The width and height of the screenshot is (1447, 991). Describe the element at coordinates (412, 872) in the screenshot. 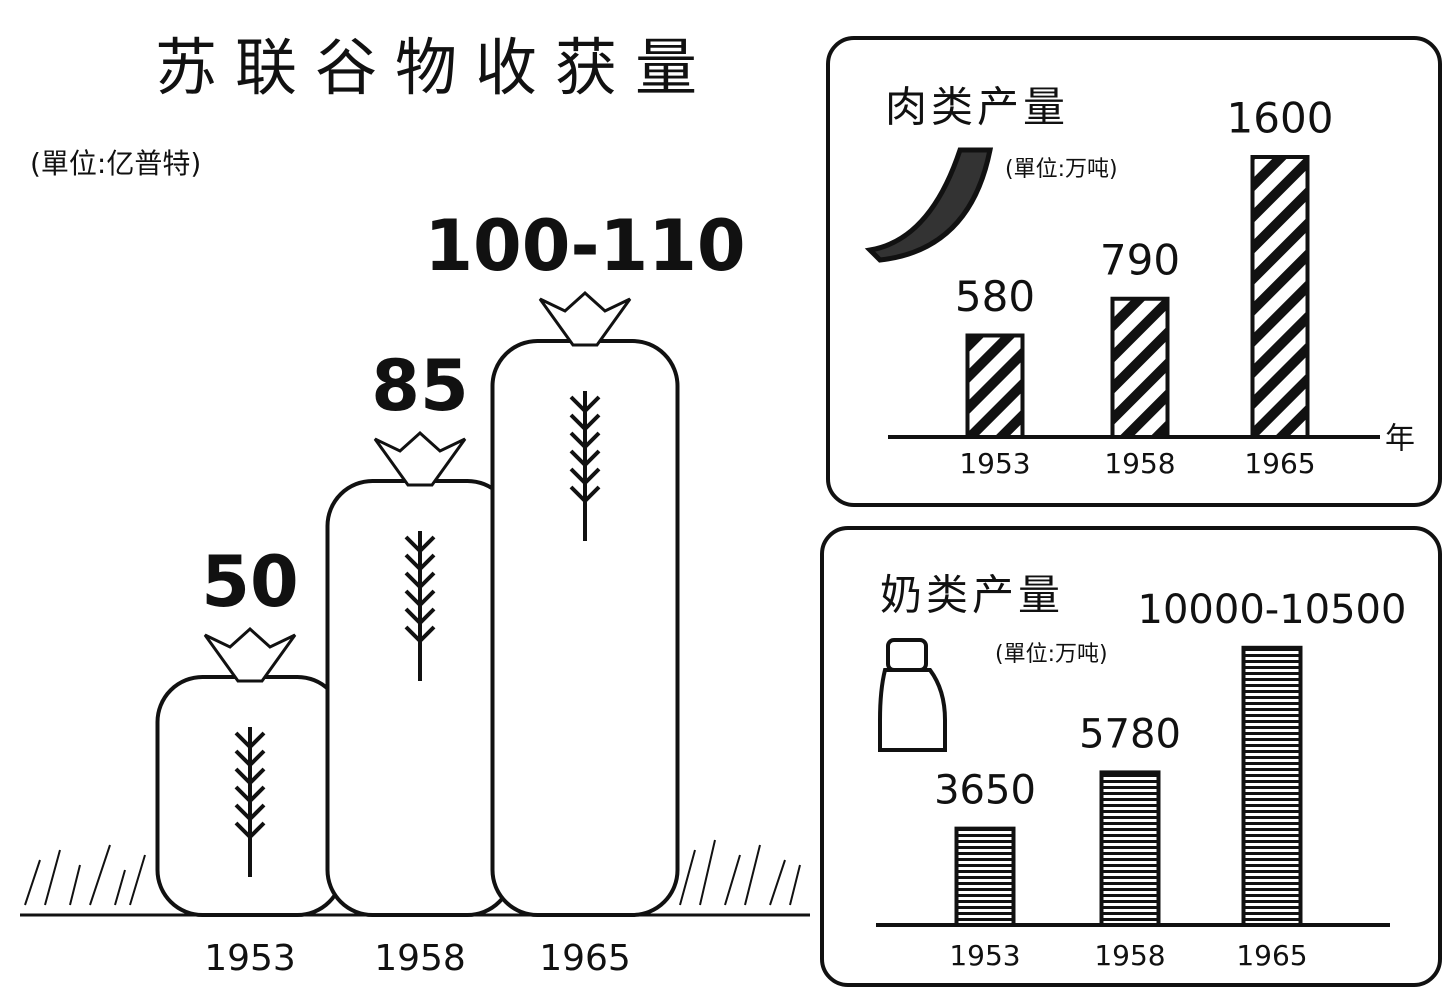

I see `grass` at that location.